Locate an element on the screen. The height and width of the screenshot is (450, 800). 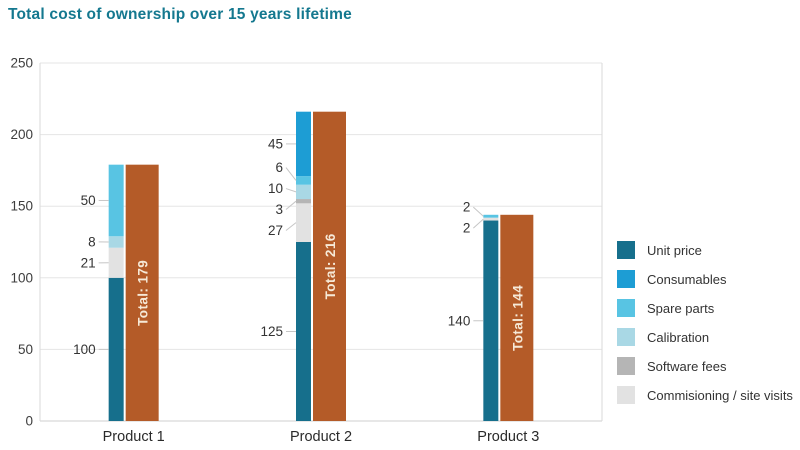
total-label: Total: 216 is located at coordinates (330, 266).